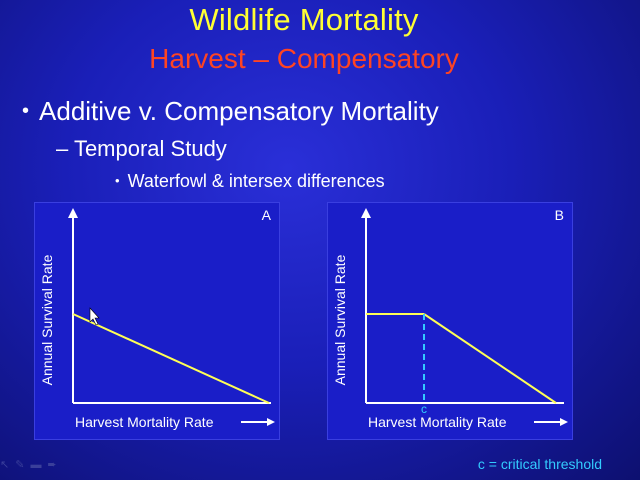  I want to click on bullet-level2: – Temporal Study, so click(141, 148).